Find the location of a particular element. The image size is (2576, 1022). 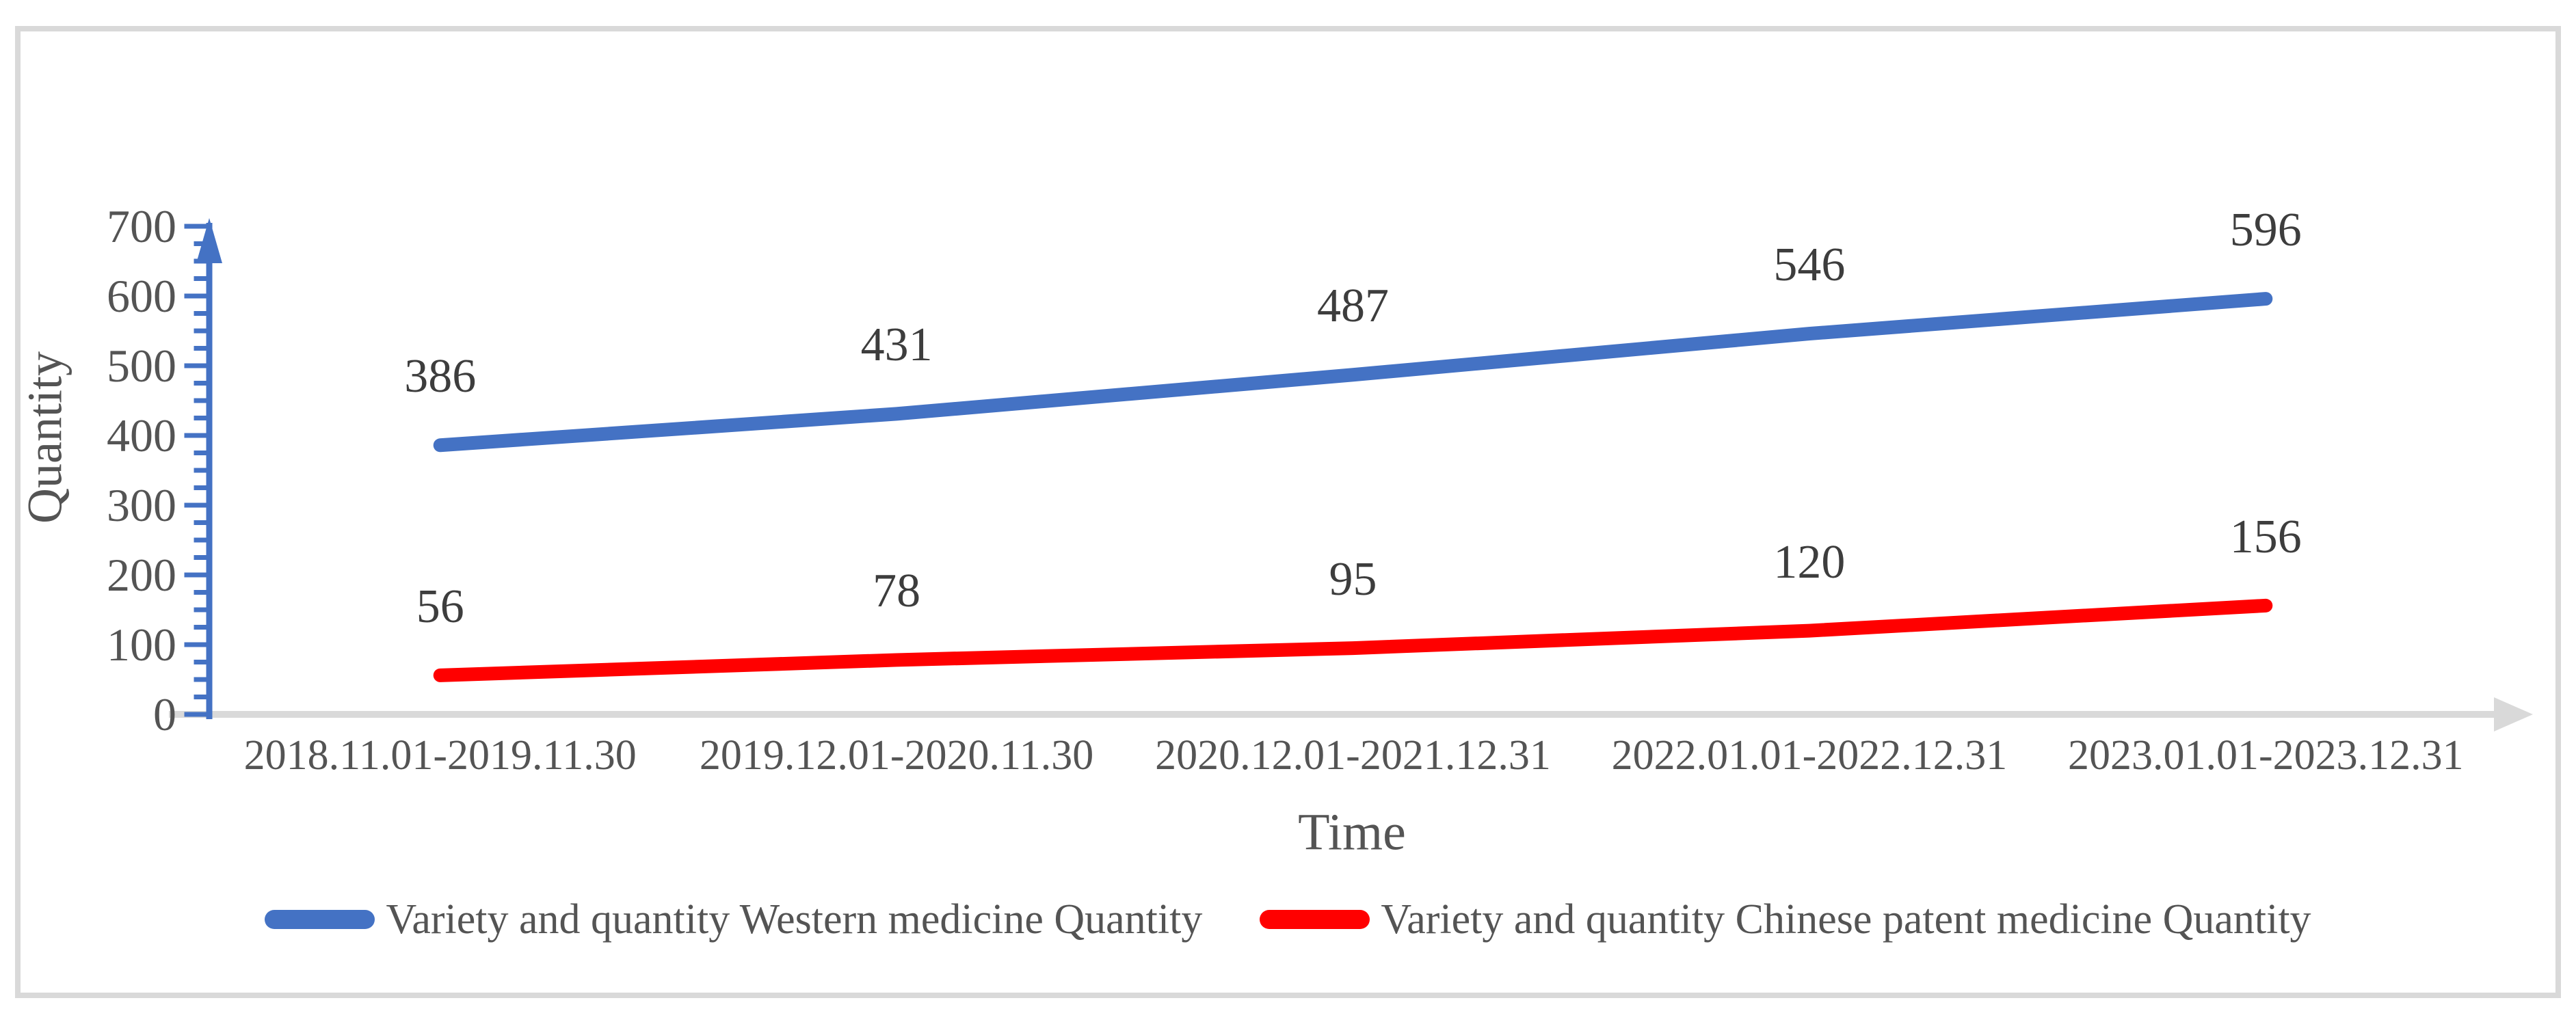

y-axis-line is located at coordinates (209, 471).